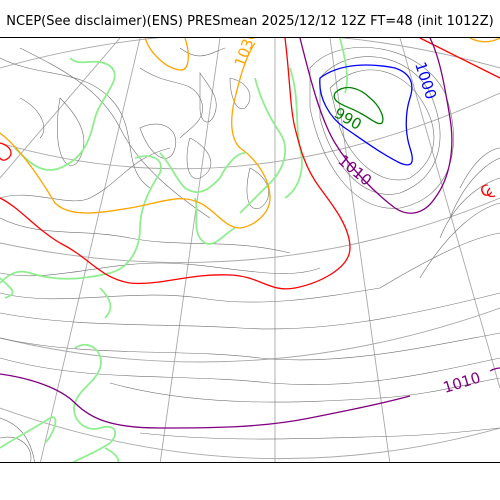  I want to click on contour-label-edge: C, so click(486, 191).